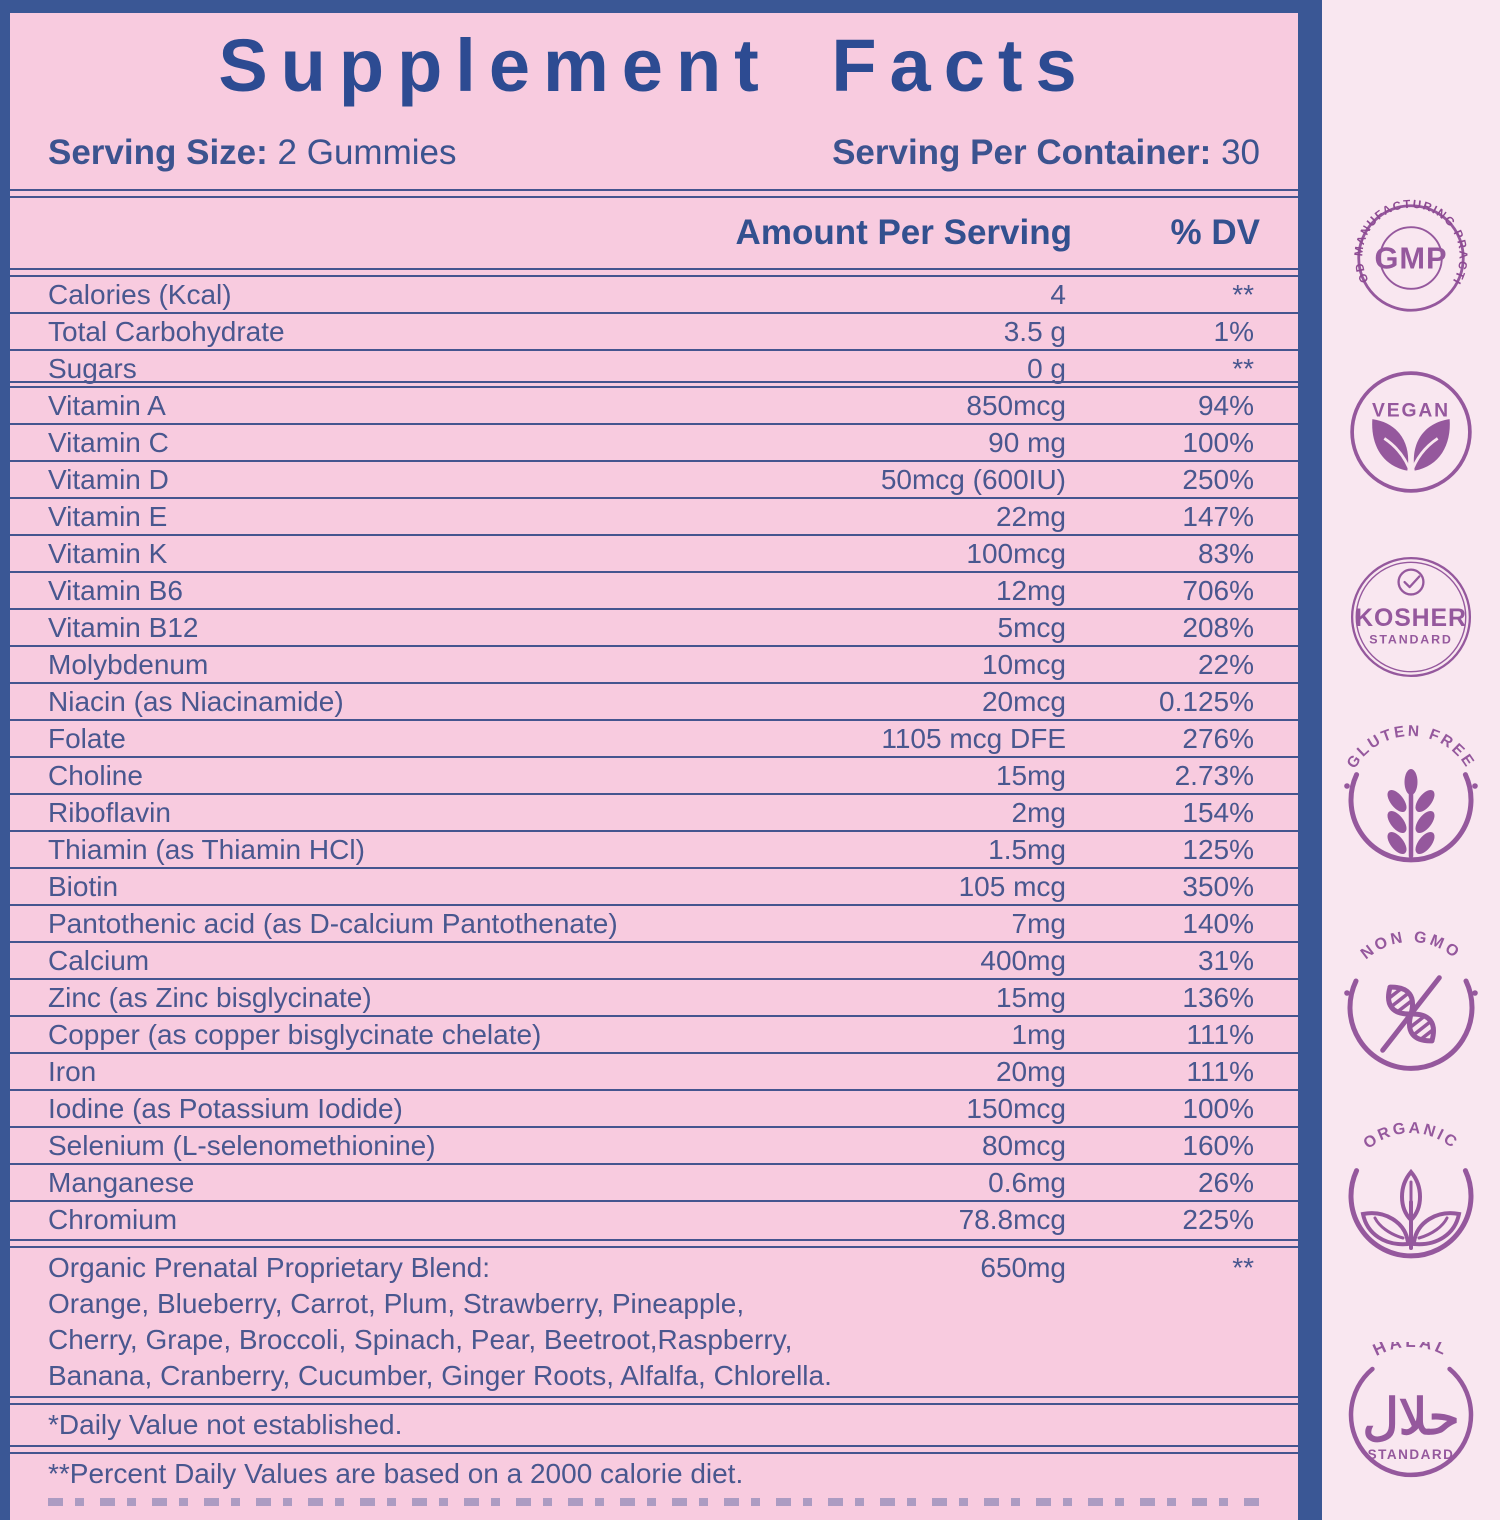 Image resolution: width=1500 pixels, height=1520 pixels. I want to click on table-row: Folate 1105 mcg DFE 276%, so click(654, 739).